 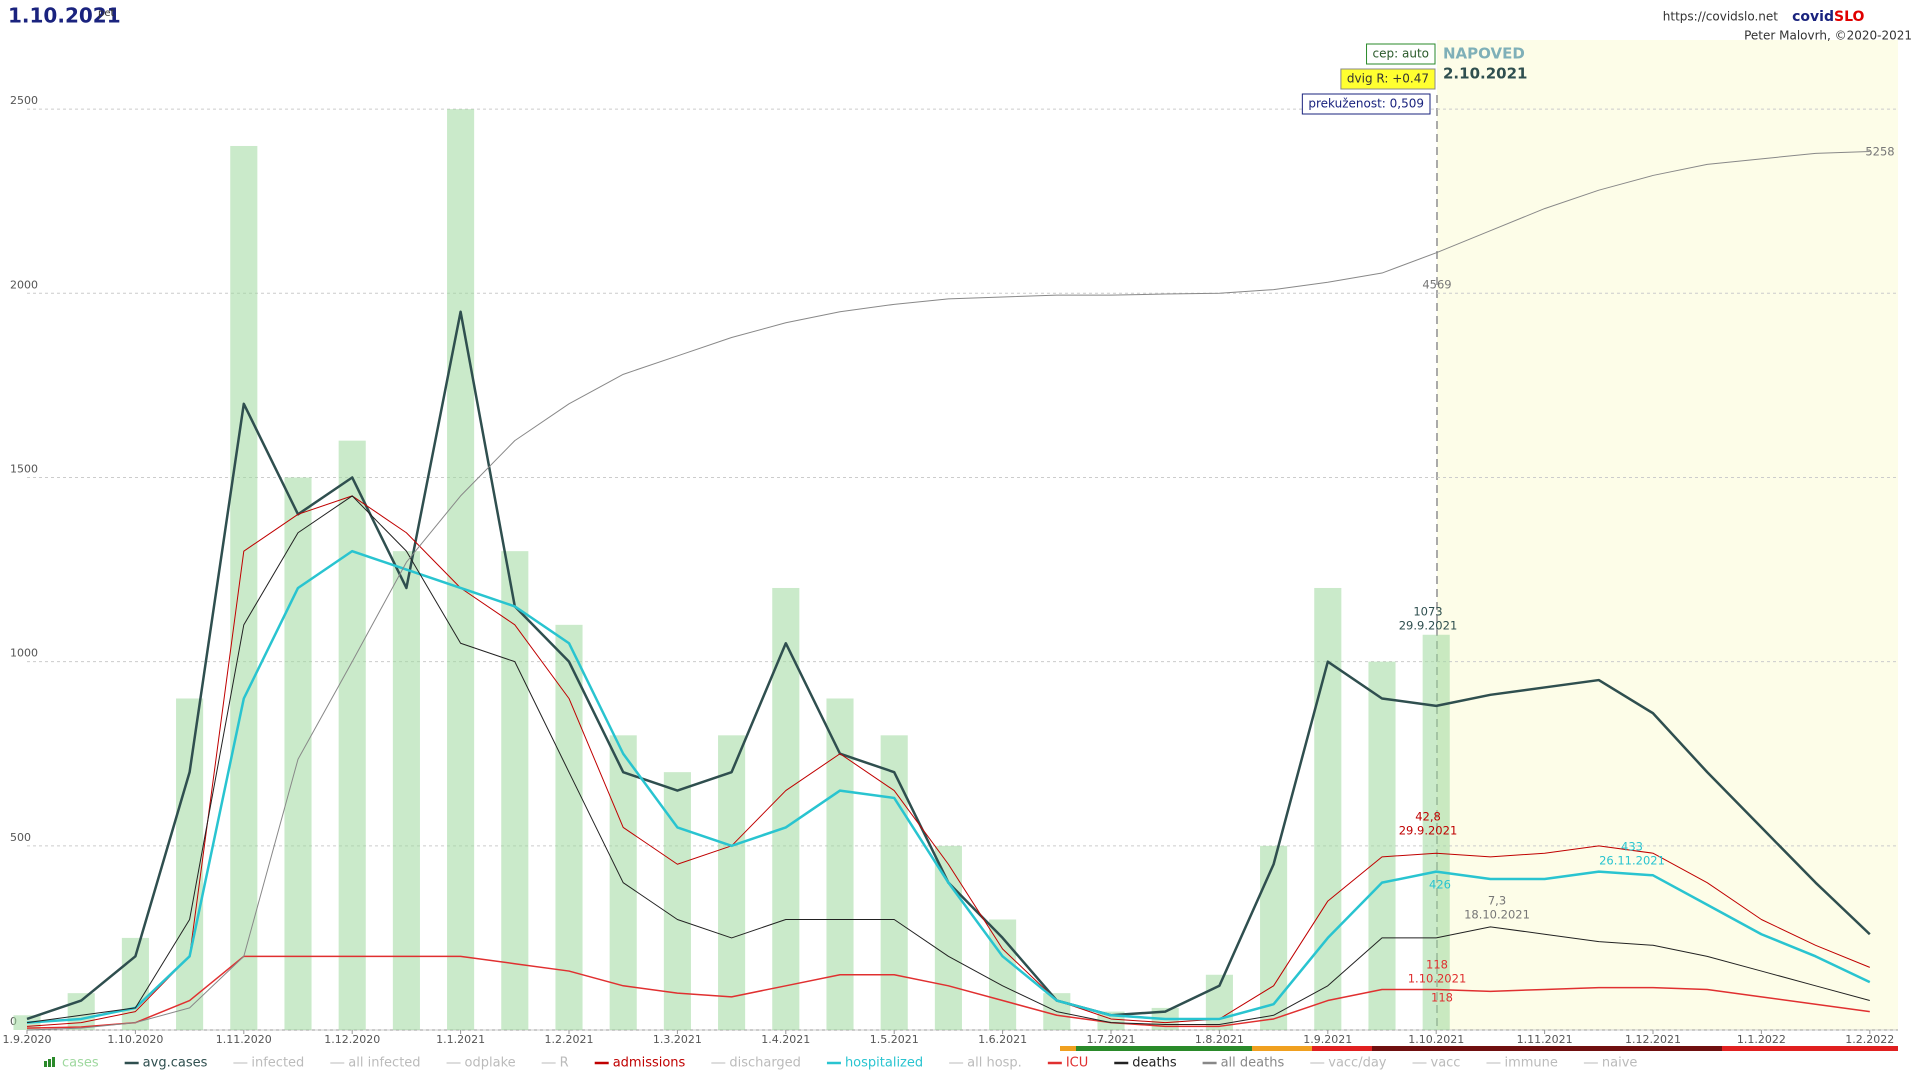 What do you see at coordinates (27, 1039) in the screenshot?
I see `x-tick-label: 1.9.2020` at bounding box center [27, 1039].